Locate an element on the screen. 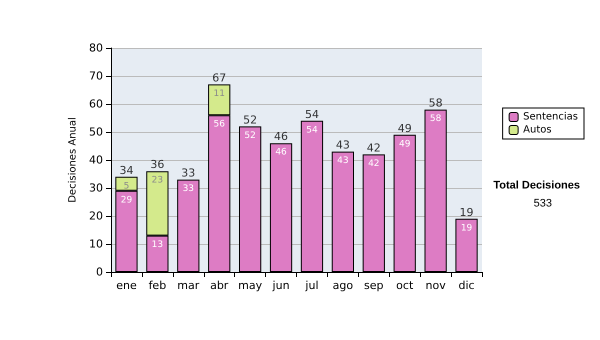 This screenshot has width=600, height=340. x-tick-label: abr is located at coordinates (219, 285).